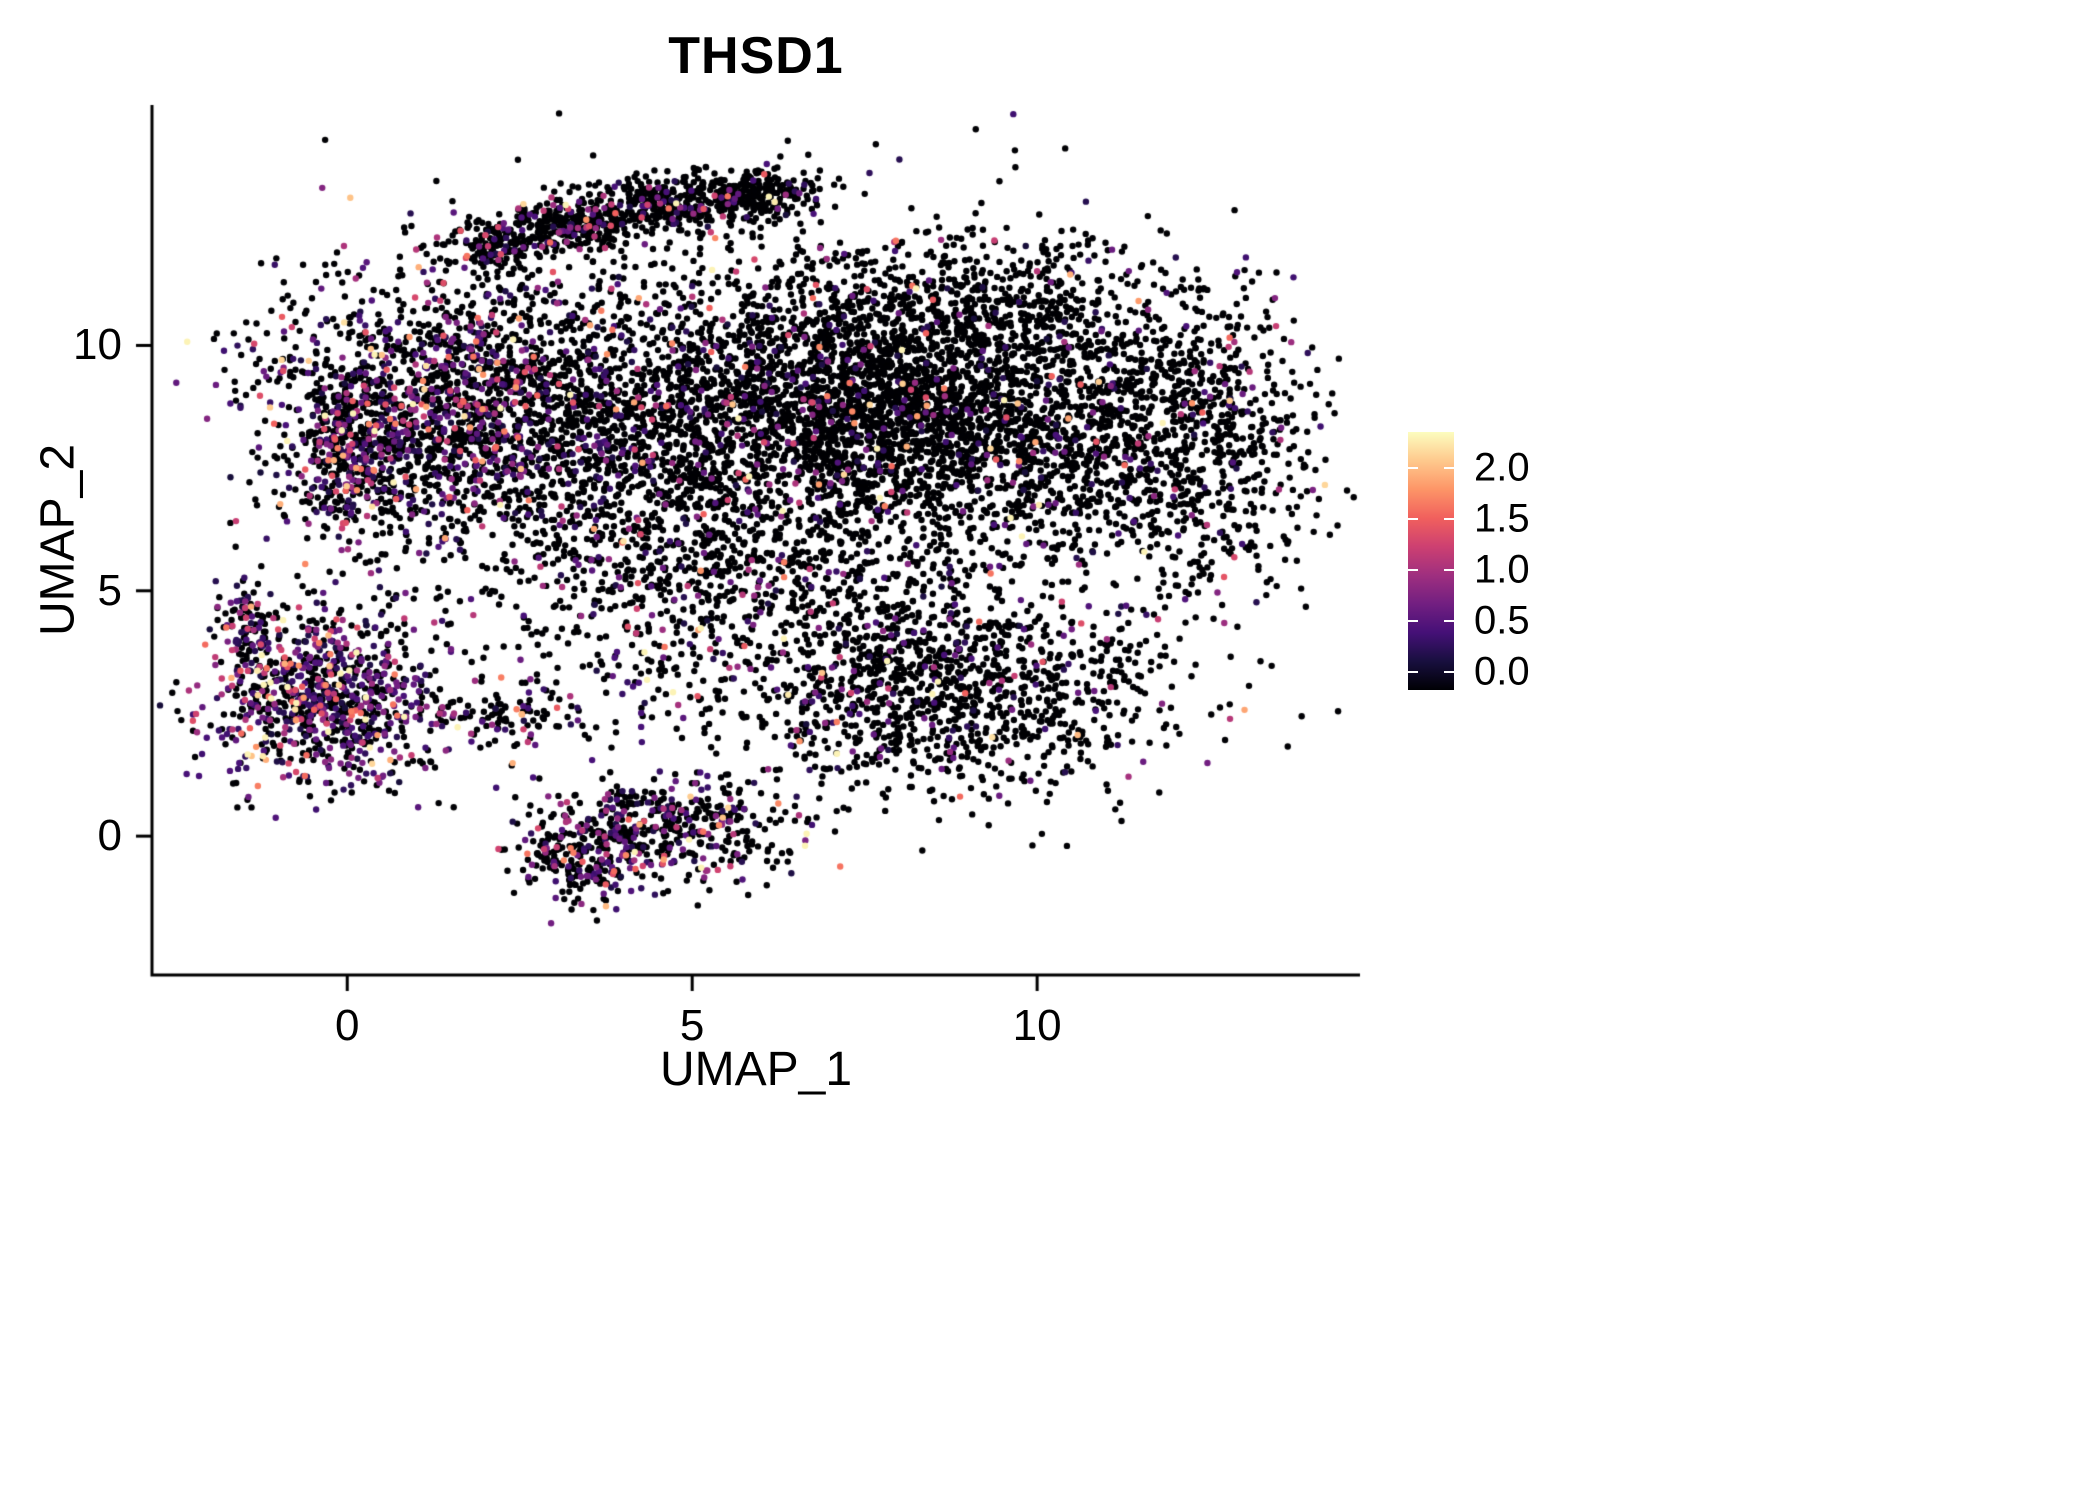 The image size is (2100, 1500). Describe the element at coordinates (58, 540) in the screenshot. I see `y-axis-label: UMAP_2` at that location.